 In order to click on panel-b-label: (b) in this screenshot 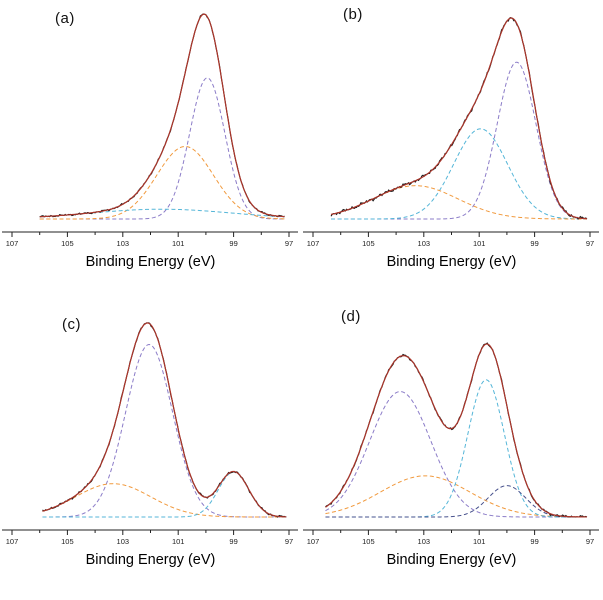, I will do `click(353, 14)`.